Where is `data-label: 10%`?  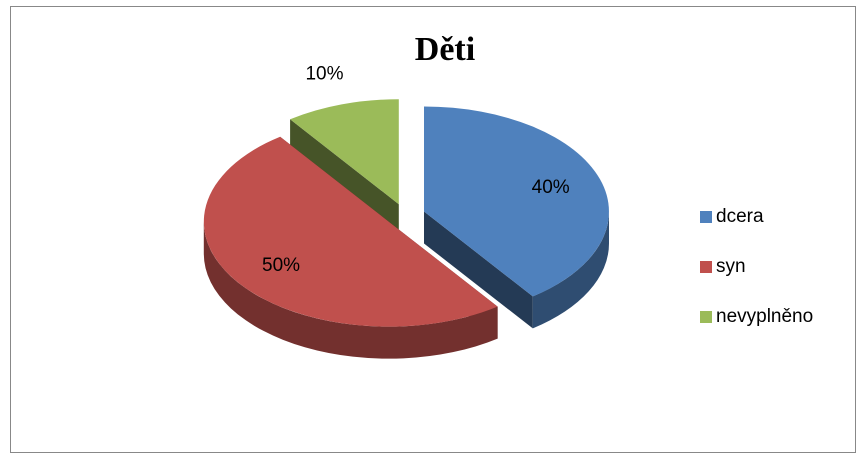
data-label: 10% is located at coordinates (324, 73).